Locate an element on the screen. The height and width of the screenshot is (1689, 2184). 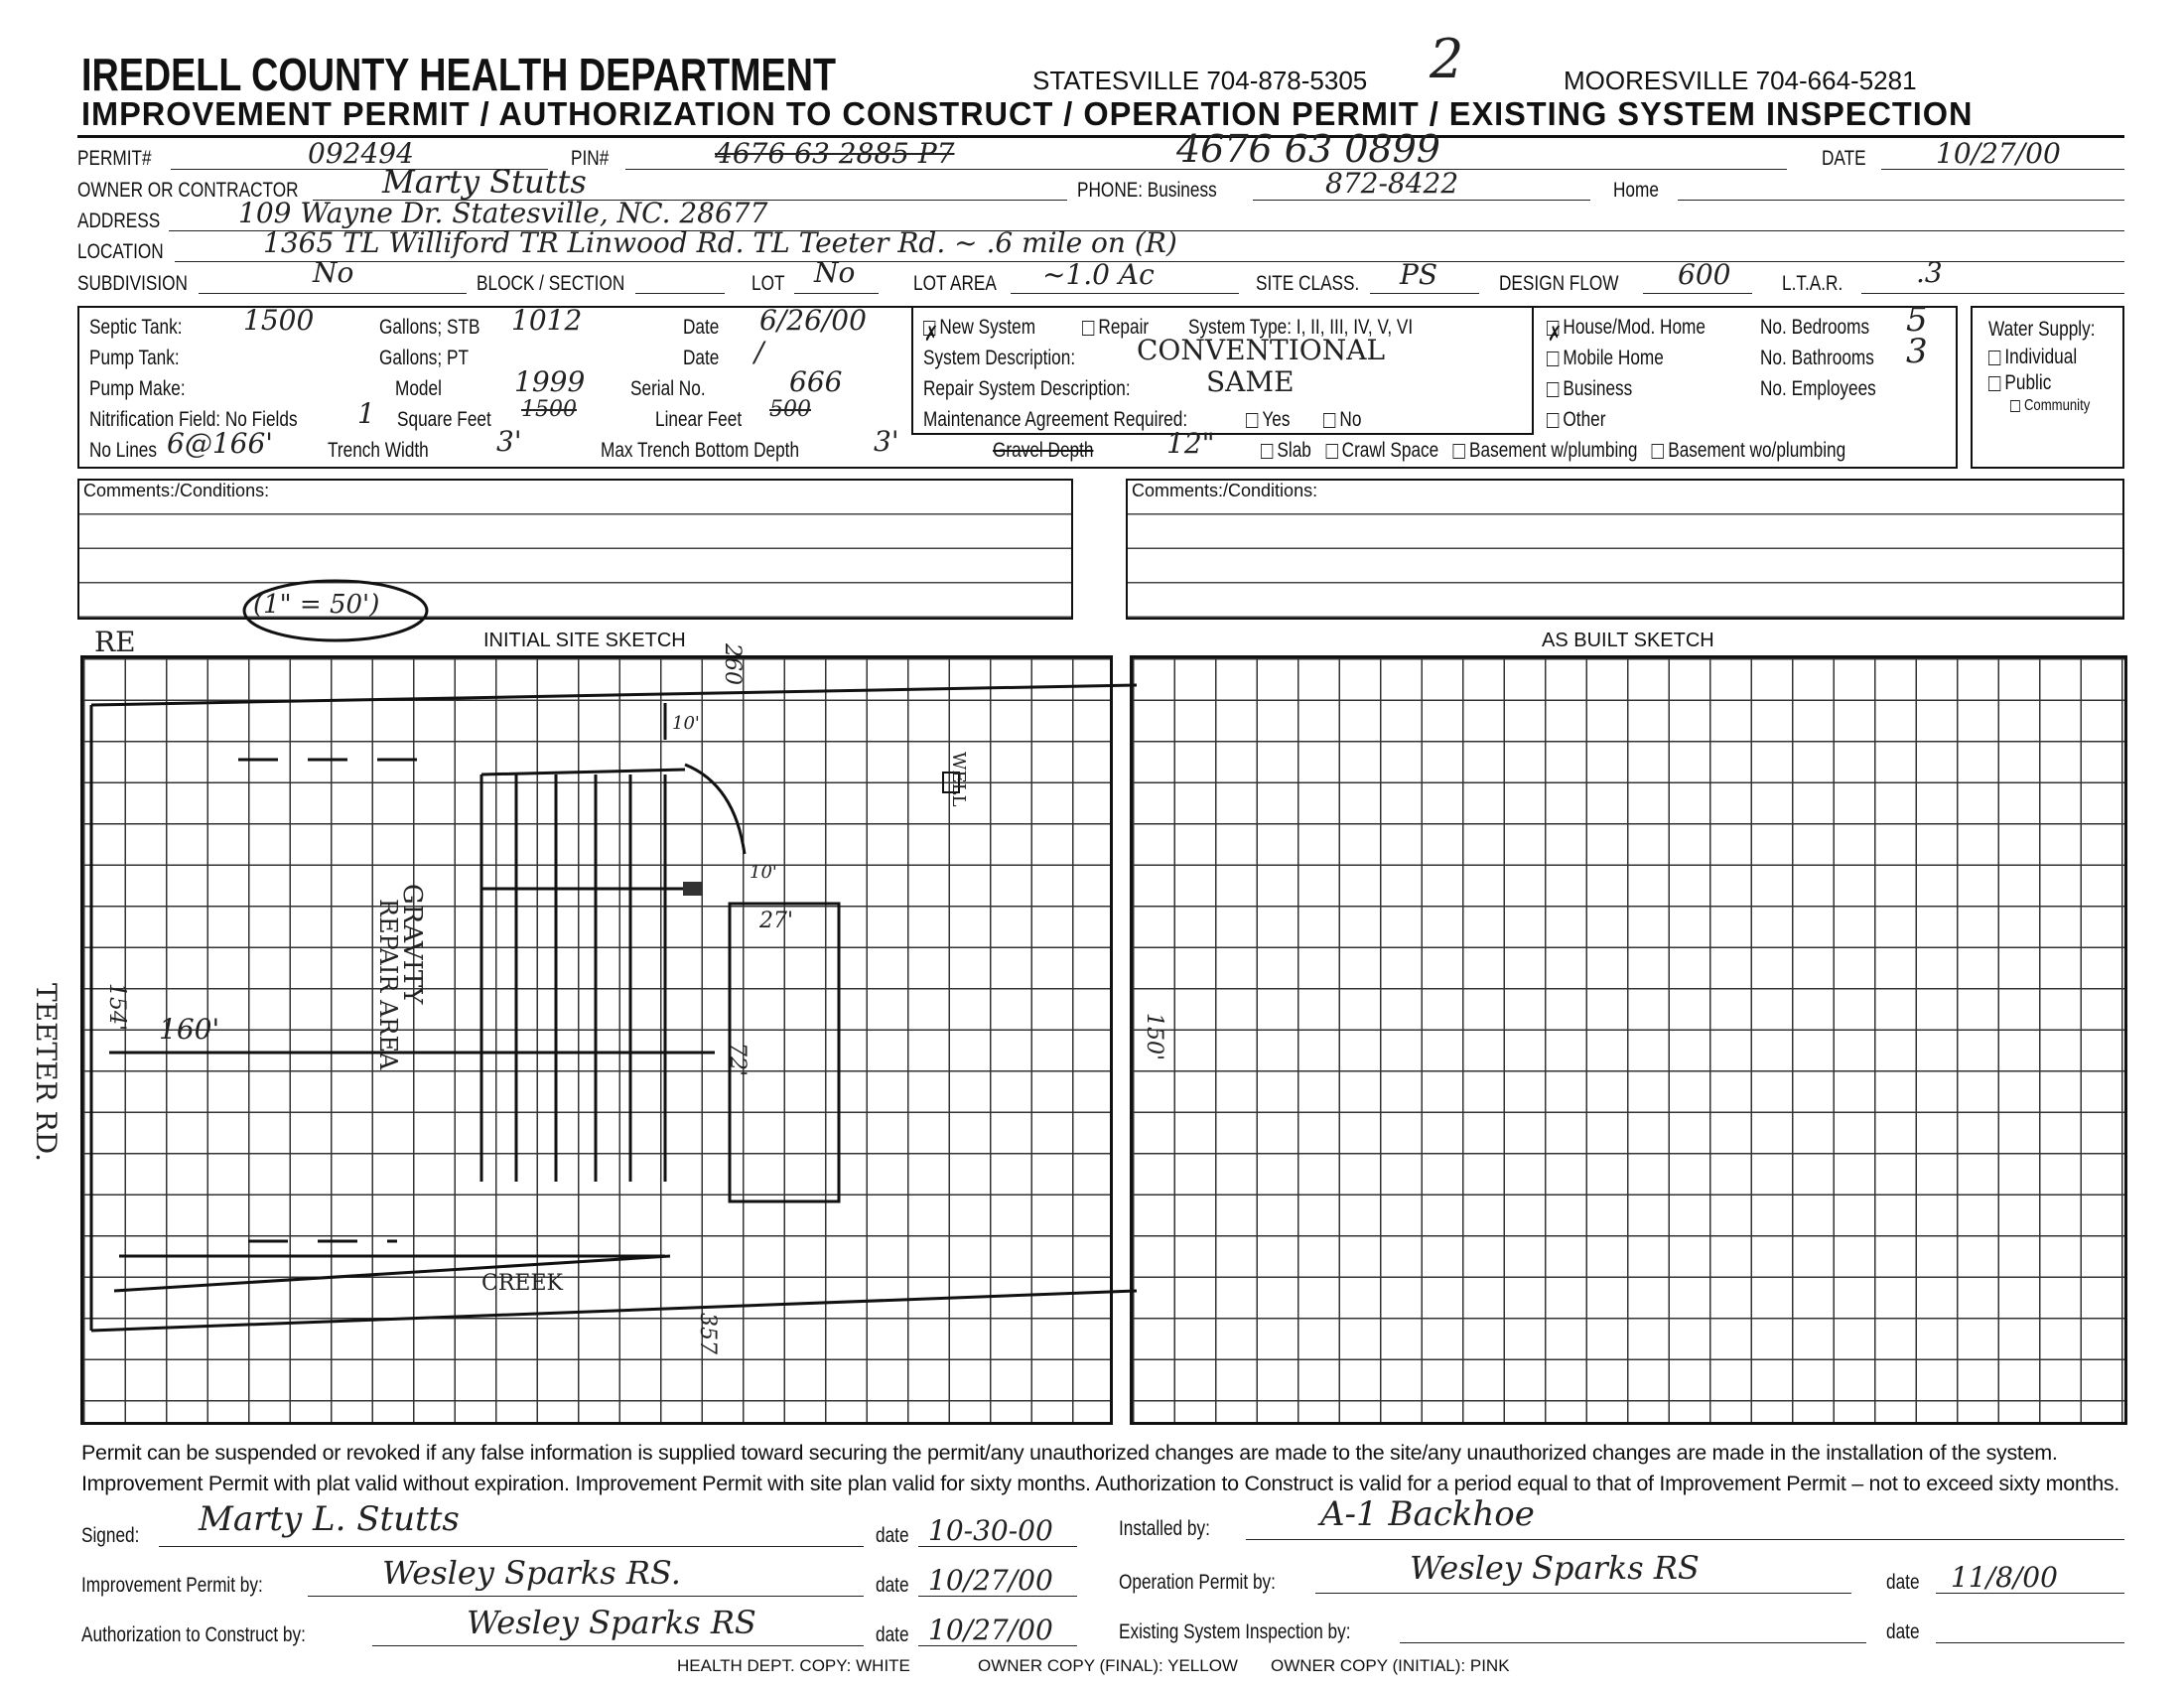
community-check: Community is located at coordinates (2050, 406).